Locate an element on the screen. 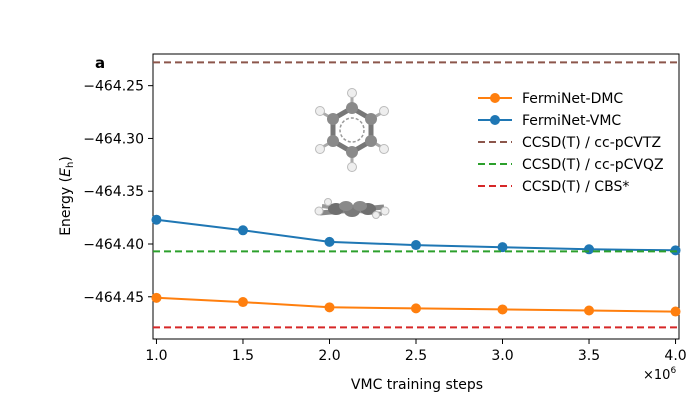 The height and width of the screenshot is (417, 700). y-tick-label: −464.30 is located at coordinates (113, 139).